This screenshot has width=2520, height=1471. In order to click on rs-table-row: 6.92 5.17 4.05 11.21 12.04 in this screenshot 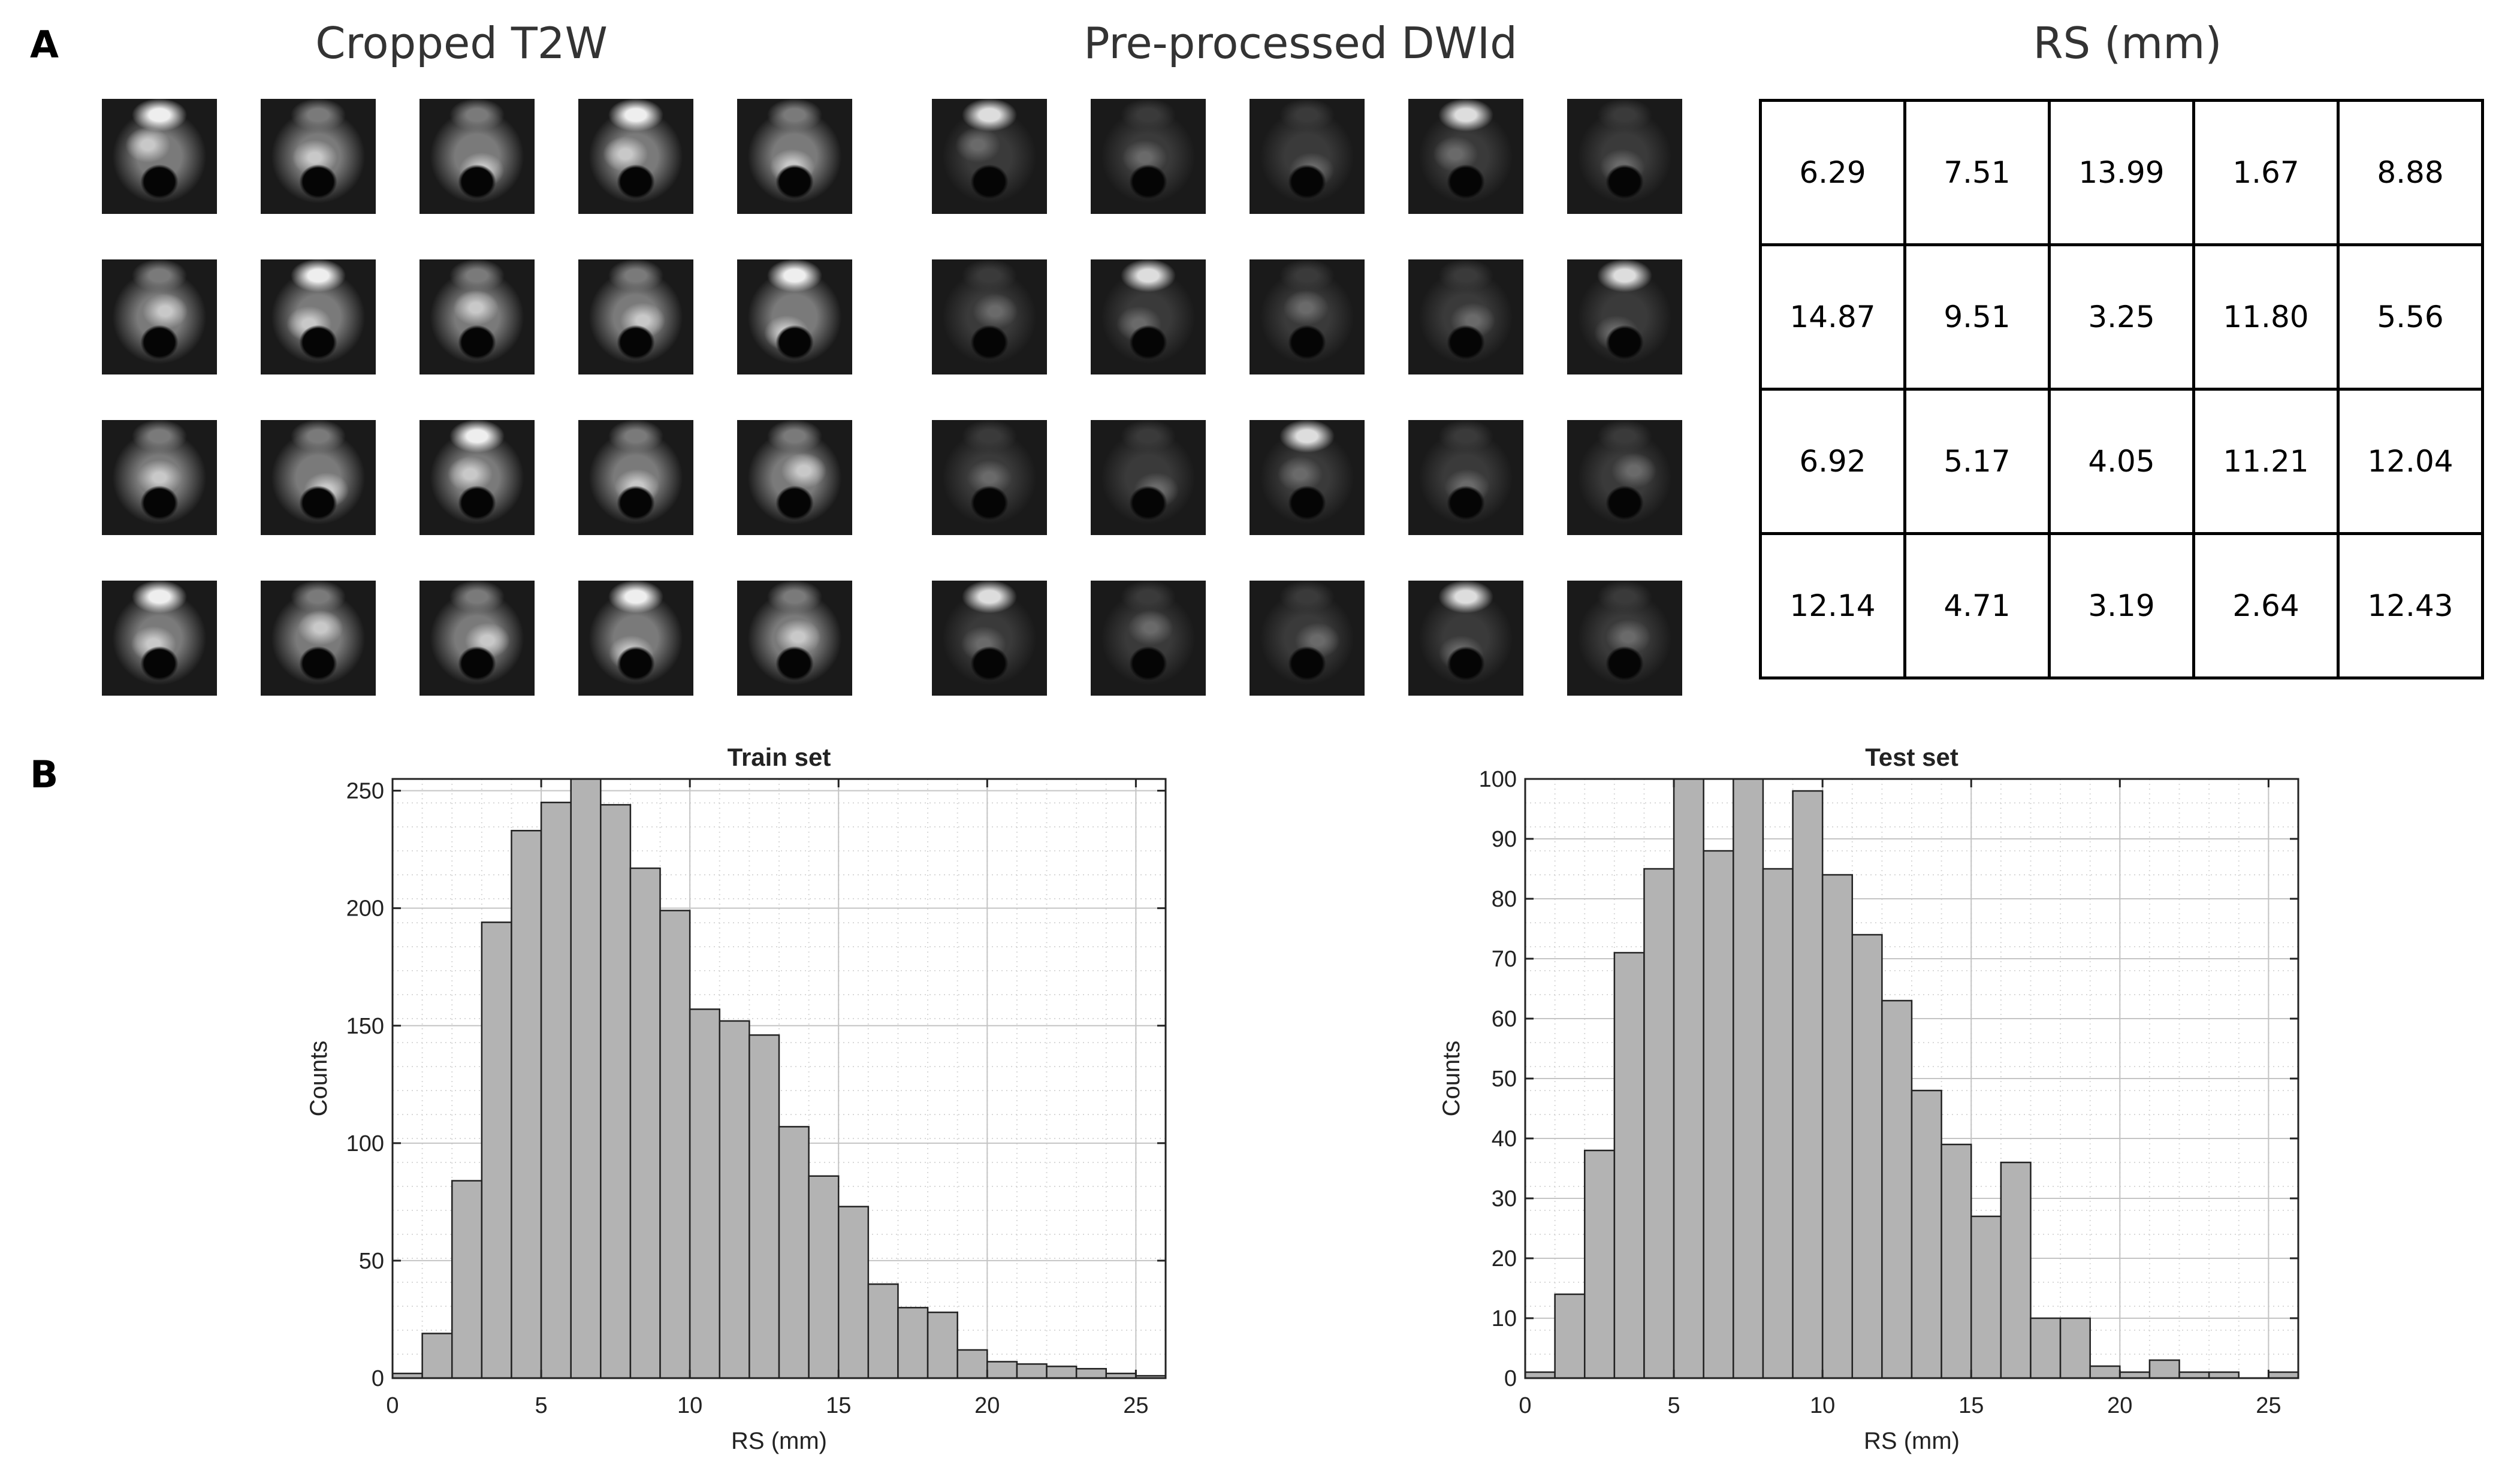, I will do `click(2121, 461)`.